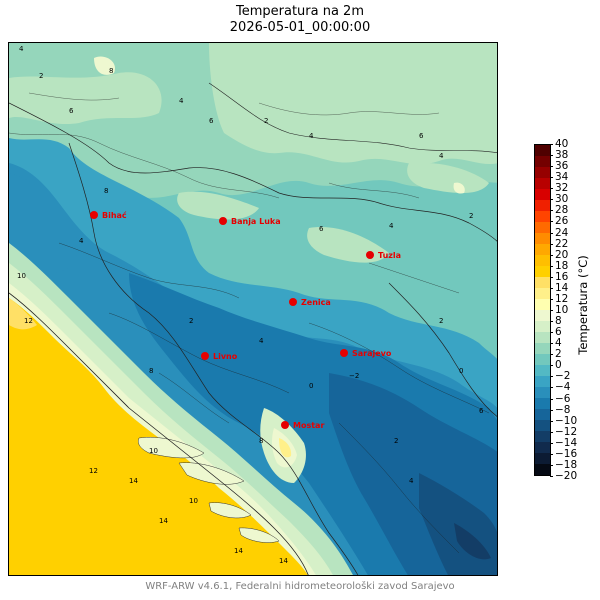  What do you see at coordinates (562, 221) in the screenshot?
I see `colorbar-tick-label: 26` at bounding box center [562, 221].